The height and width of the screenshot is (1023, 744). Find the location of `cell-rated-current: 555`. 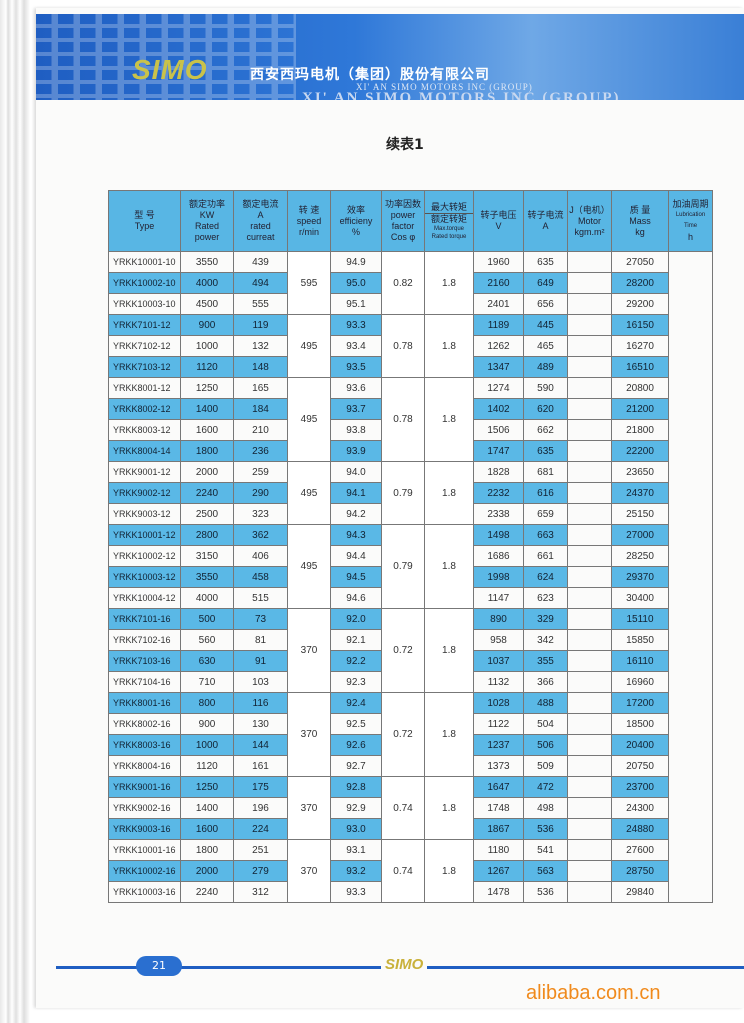

cell-rated-current: 555 is located at coordinates (260, 304).